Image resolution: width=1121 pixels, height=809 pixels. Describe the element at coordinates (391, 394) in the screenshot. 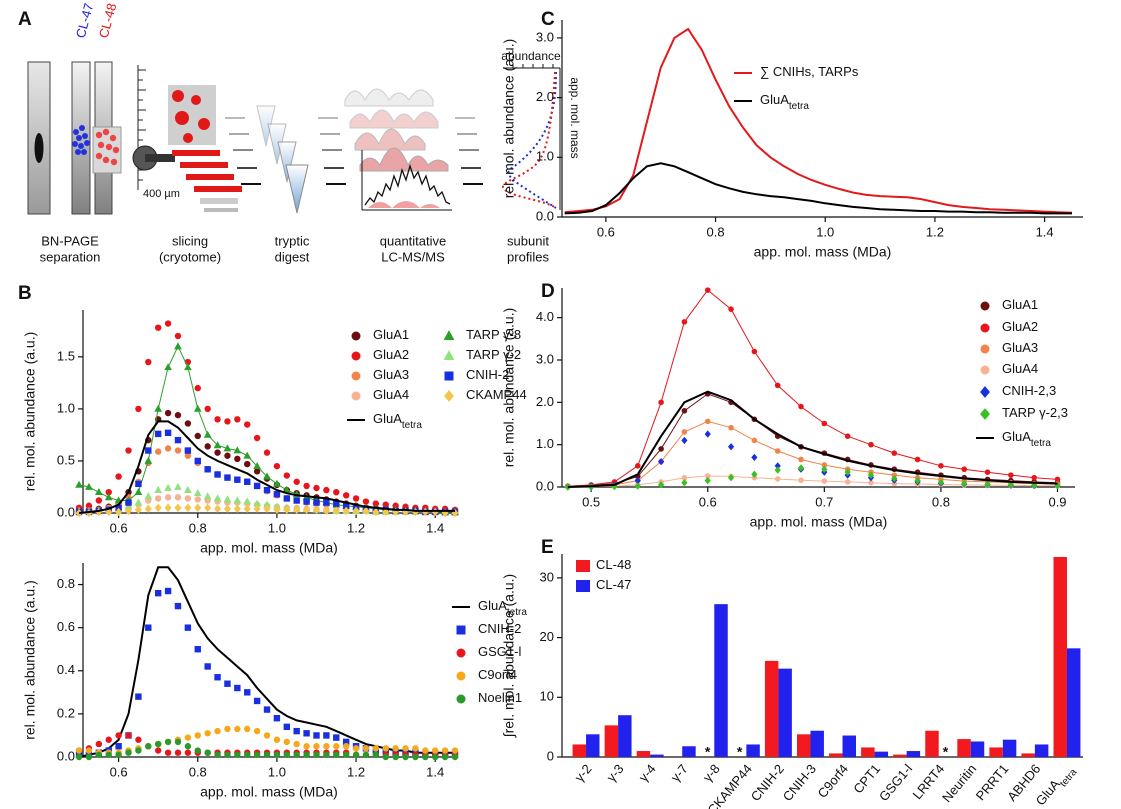

I see `legend-name: GluA4` at that location.